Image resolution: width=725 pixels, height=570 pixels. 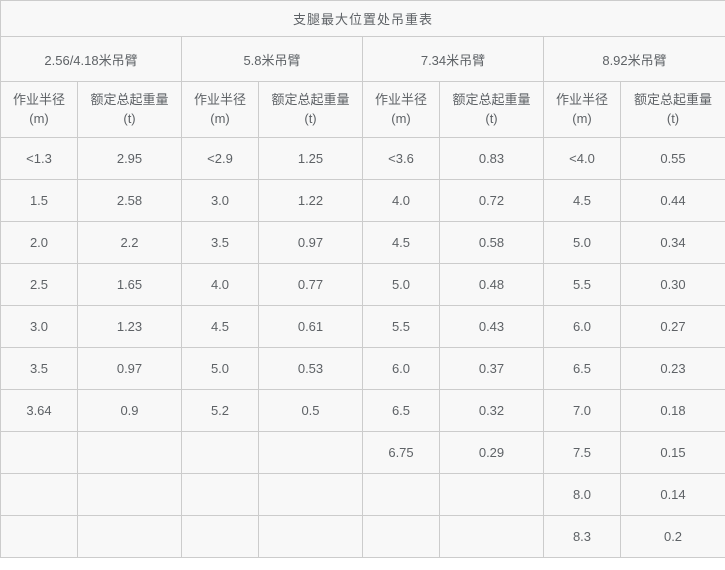 What do you see at coordinates (39, 410) in the screenshot?
I see `cell-radius: 3.64` at bounding box center [39, 410].